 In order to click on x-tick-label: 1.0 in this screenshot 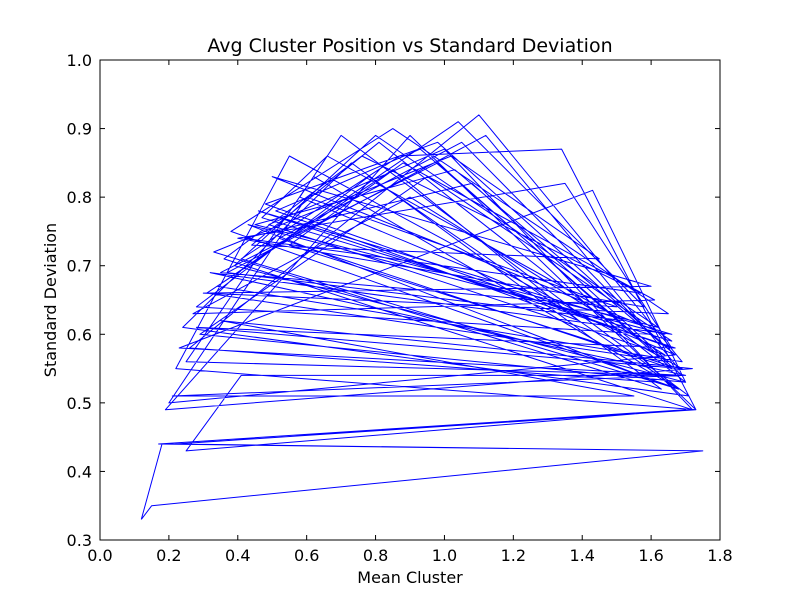, I will do `click(444, 555)`.